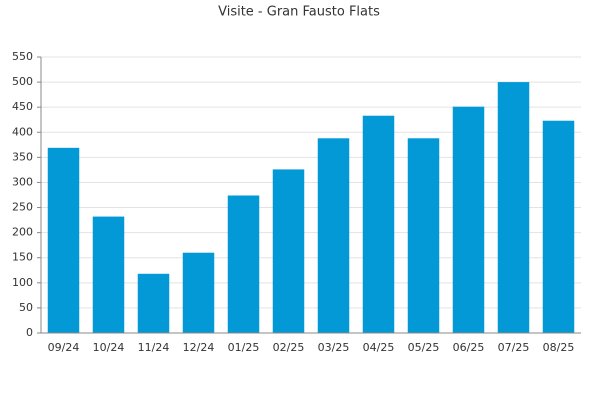 Image resolution: width=600 pixels, height=400 pixels. Describe the element at coordinates (559, 347) in the screenshot. I see `x-tick-label: 08/25` at that location.